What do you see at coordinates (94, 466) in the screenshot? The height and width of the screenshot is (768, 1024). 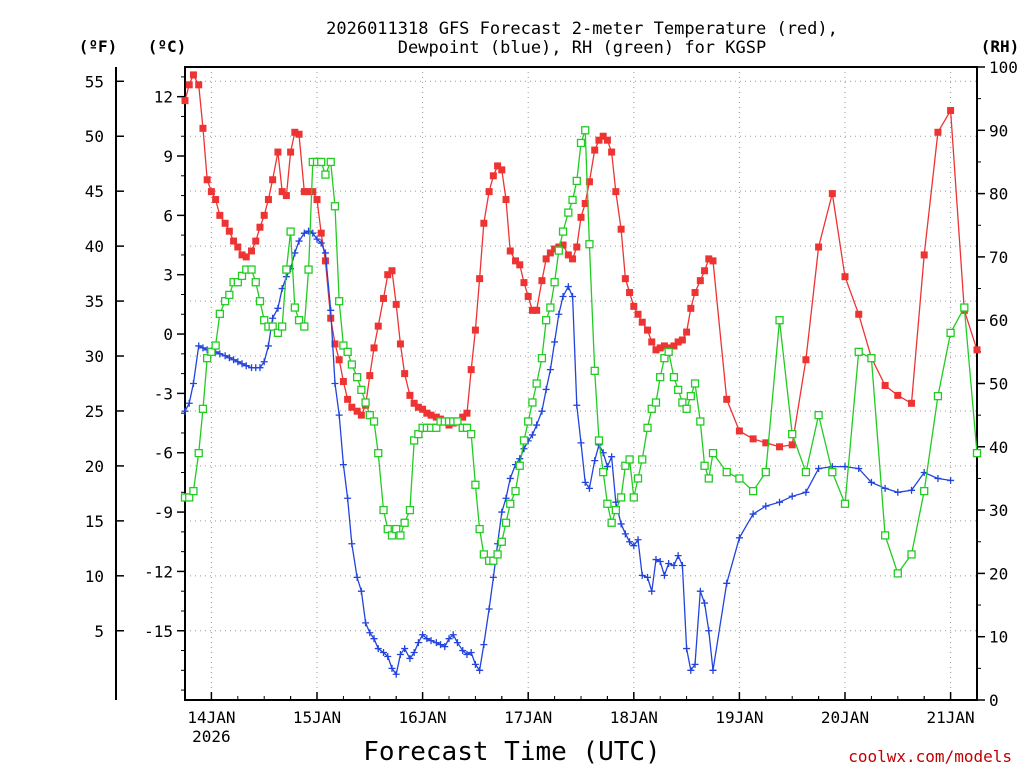 I see `fahrenheit-tick-label: 20` at bounding box center [94, 466].